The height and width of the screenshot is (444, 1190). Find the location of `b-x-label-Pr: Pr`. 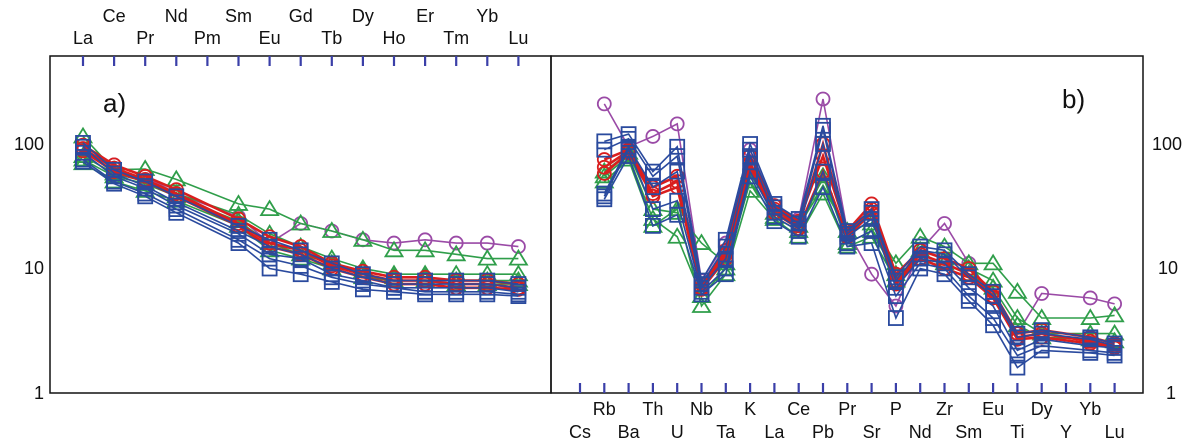

b-x-label-Pr: Pr is located at coordinates (847, 409).